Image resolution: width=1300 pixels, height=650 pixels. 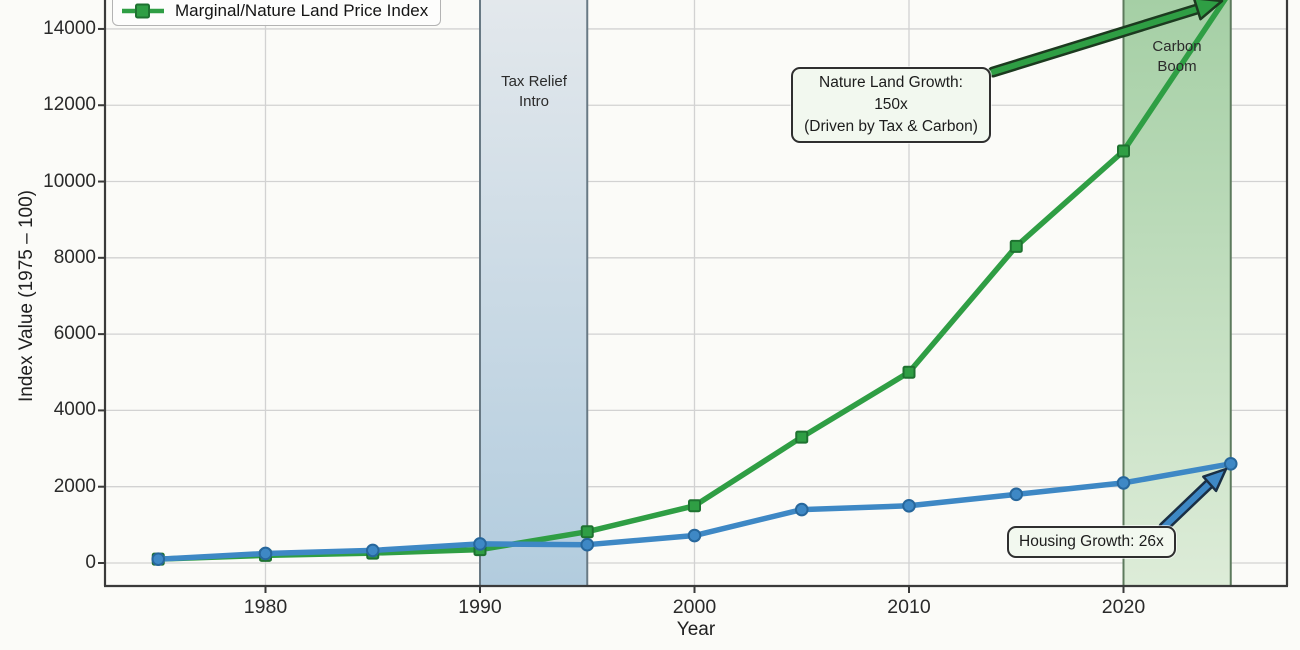 I want to click on y-tick-label: 6000, so click(x=74, y=334).